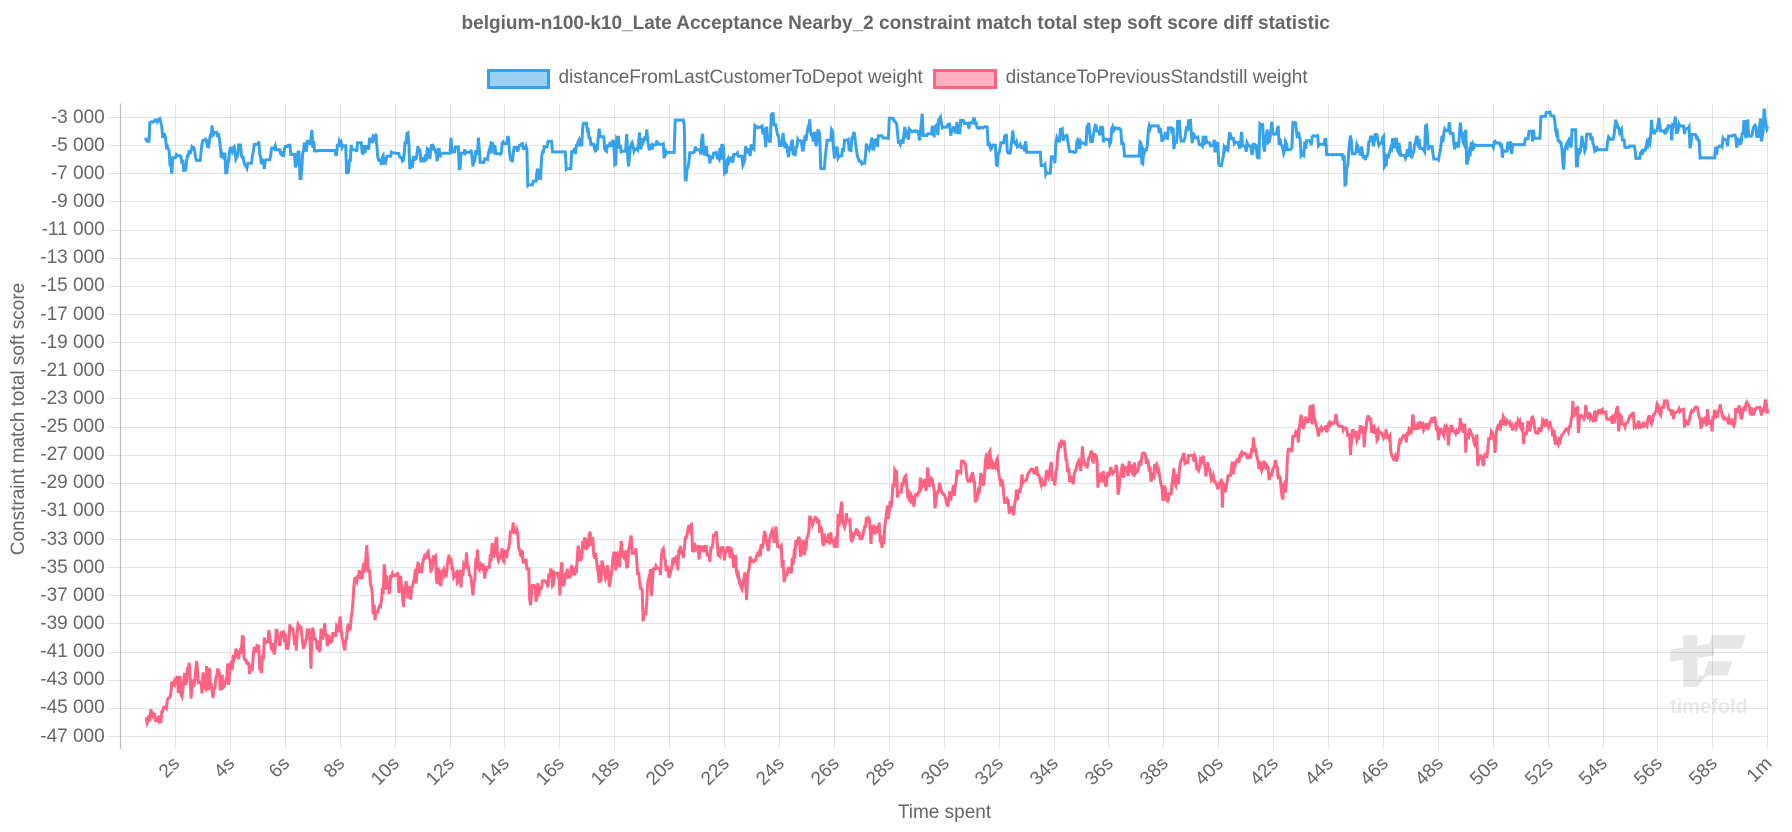  What do you see at coordinates (1709, 707) in the screenshot?
I see `svg-text: timefold` at bounding box center [1709, 707].